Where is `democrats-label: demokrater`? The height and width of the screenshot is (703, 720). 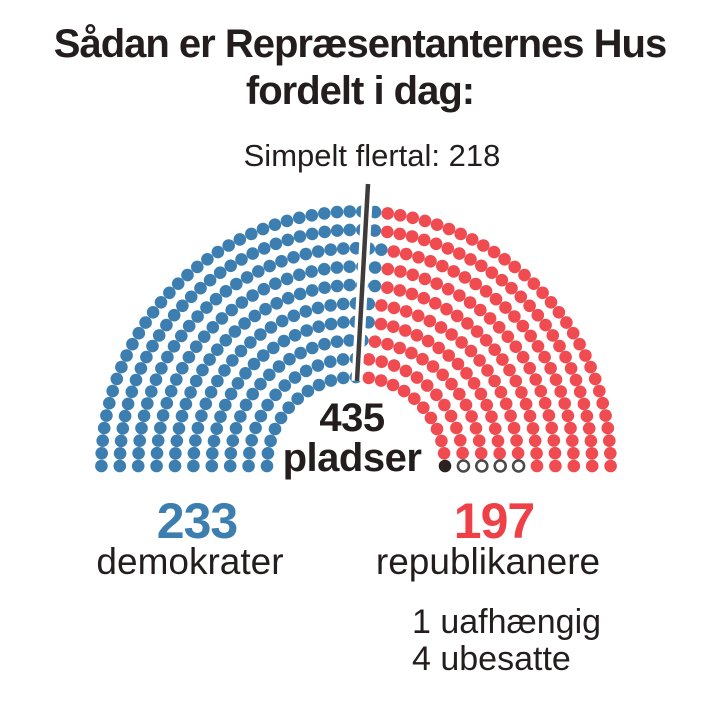
democrats-label: demokrater is located at coordinates (190, 561).